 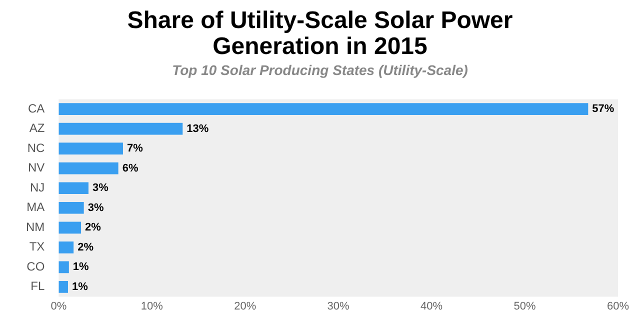 I want to click on x-tick-label: 40%, so click(x=431, y=306).